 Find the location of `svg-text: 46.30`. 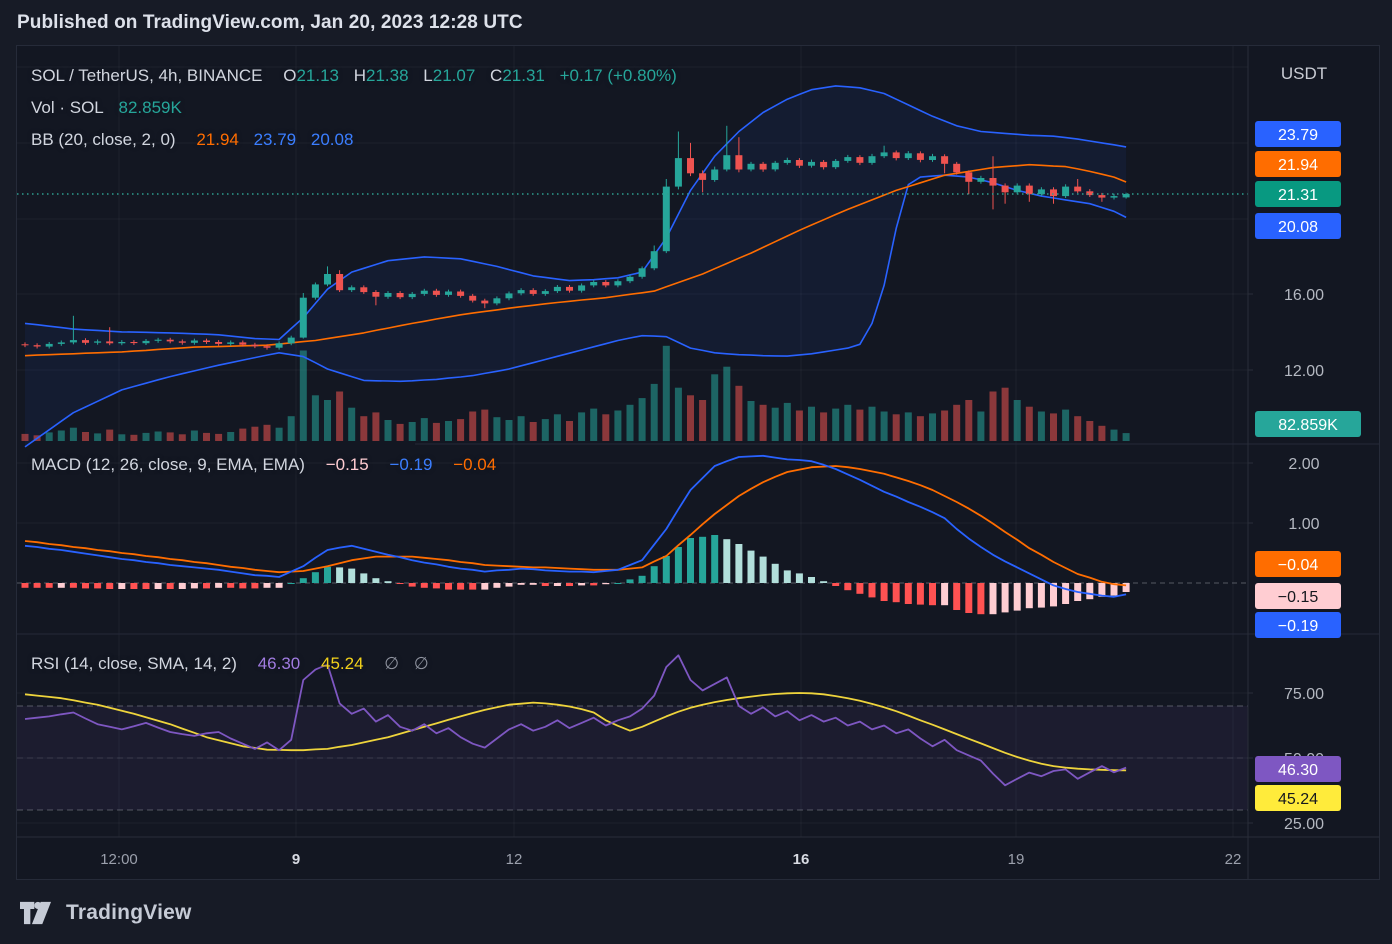

svg-text: 46.30 is located at coordinates (1298, 770).